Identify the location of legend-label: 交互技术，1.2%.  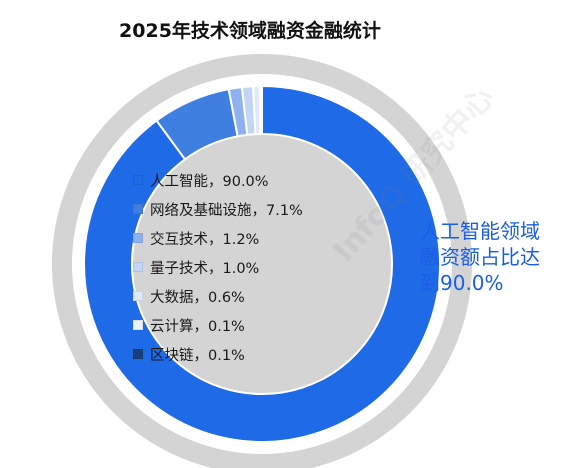
(205, 239).